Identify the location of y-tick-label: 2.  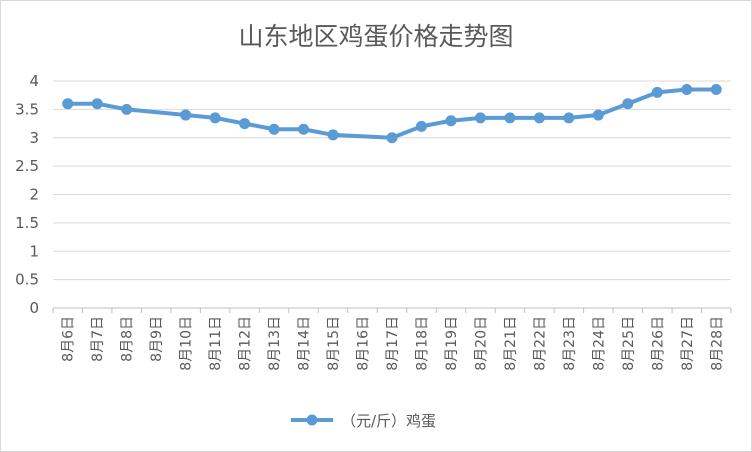
(34, 195).